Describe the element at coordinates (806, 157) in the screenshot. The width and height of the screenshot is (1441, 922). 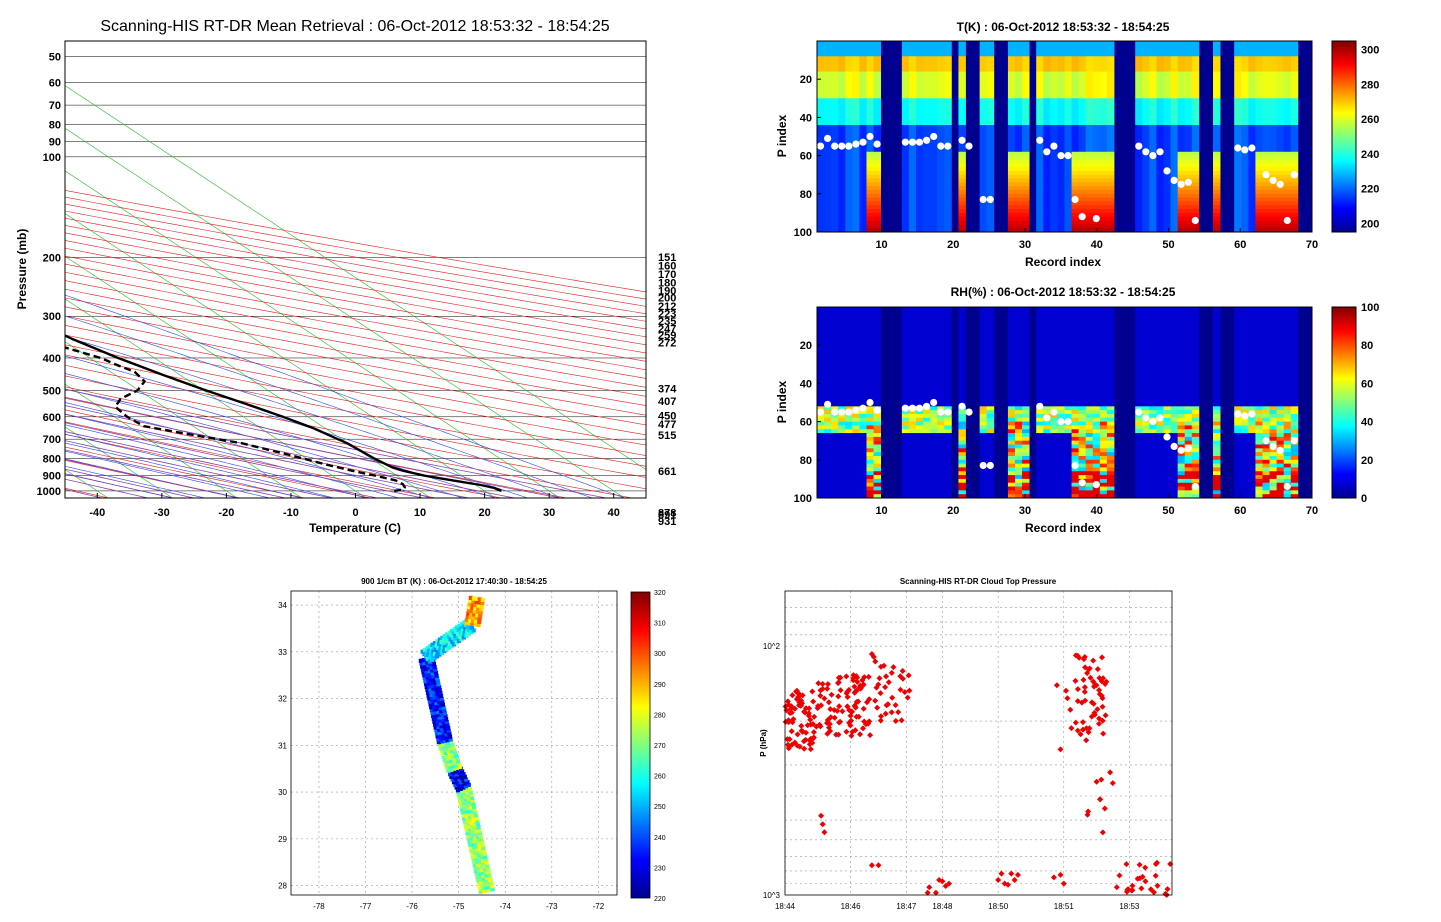
I see `tk-y-tick-label: 60` at that location.